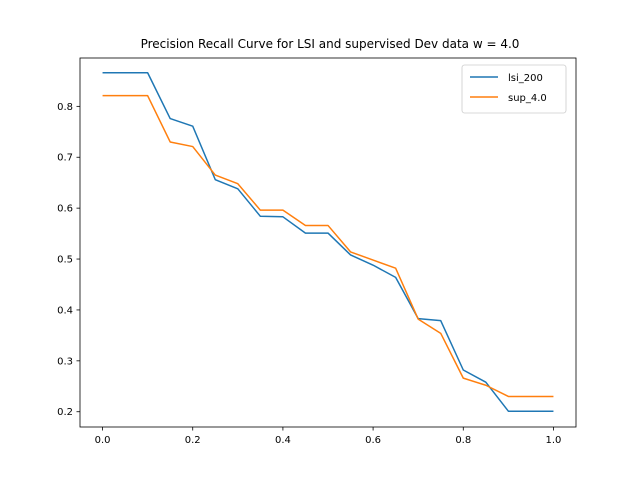 The width and height of the screenshot is (640, 480). What do you see at coordinates (193, 440) in the screenshot?
I see `x-tick-label: 0.2` at bounding box center [193, 440].